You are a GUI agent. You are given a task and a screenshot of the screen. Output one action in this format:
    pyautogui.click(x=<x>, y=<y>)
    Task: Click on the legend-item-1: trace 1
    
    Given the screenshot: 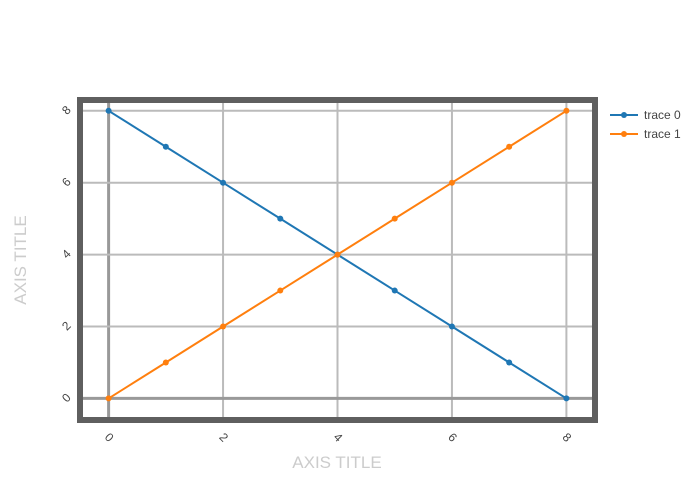 What is the action you would take?
    pyautogui.click(x=645, y=134)
    